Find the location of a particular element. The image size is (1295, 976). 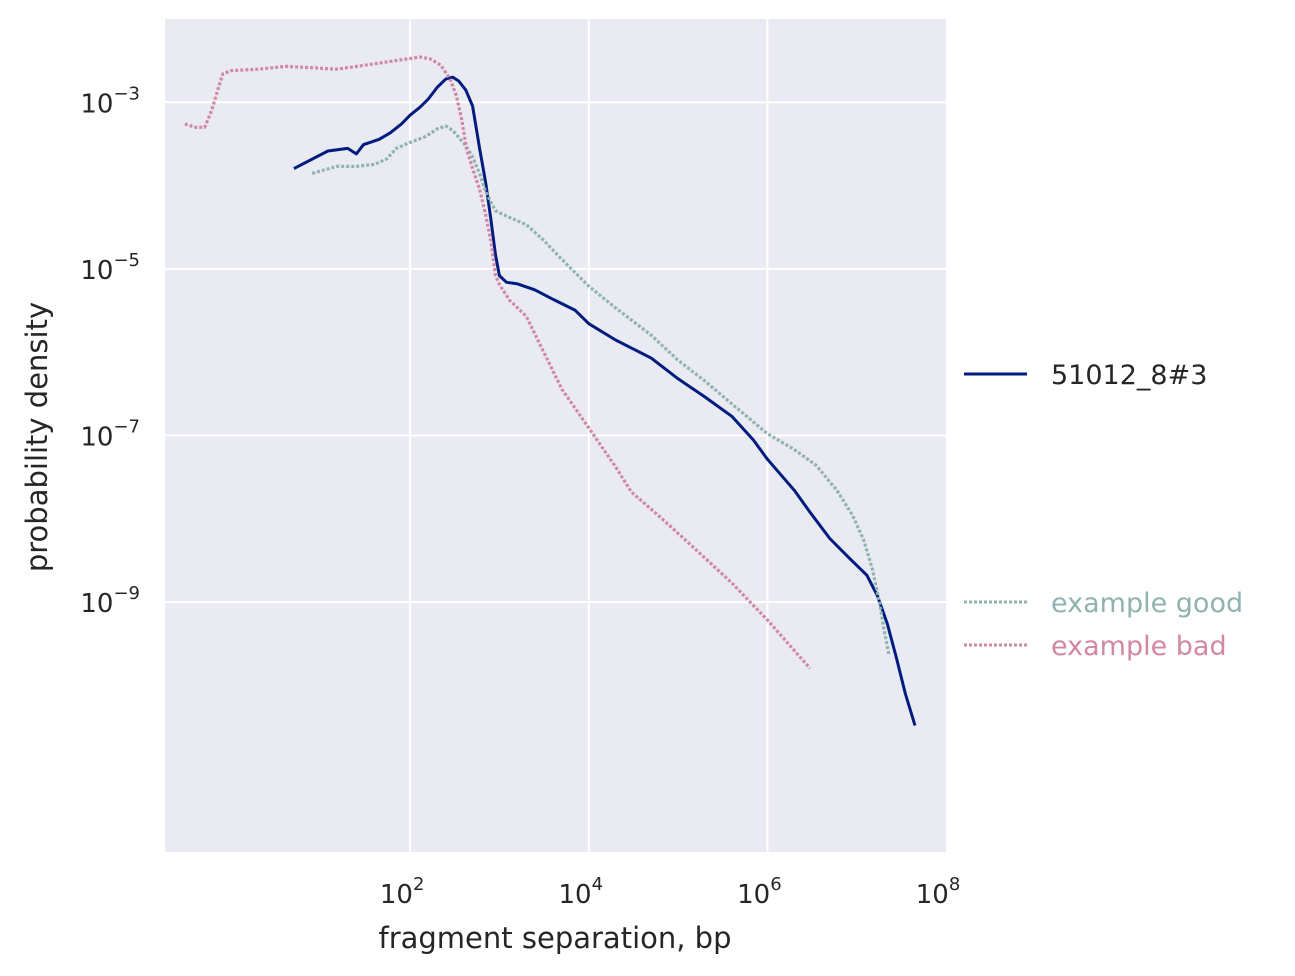

x-tick-label-1-base: 10⁴ is located at coordinates (580, 892).